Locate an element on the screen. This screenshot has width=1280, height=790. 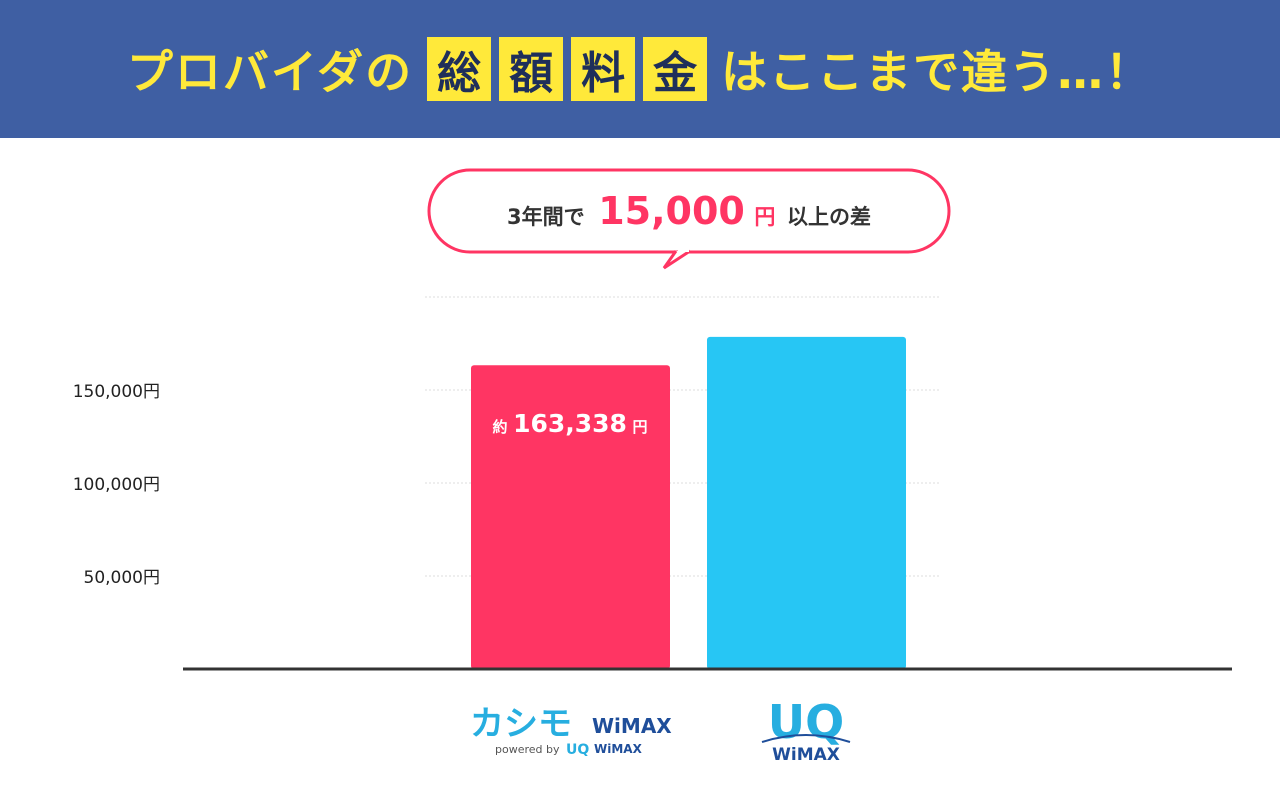
callout-amount: 15,000 is located at coordinates (671, 211).